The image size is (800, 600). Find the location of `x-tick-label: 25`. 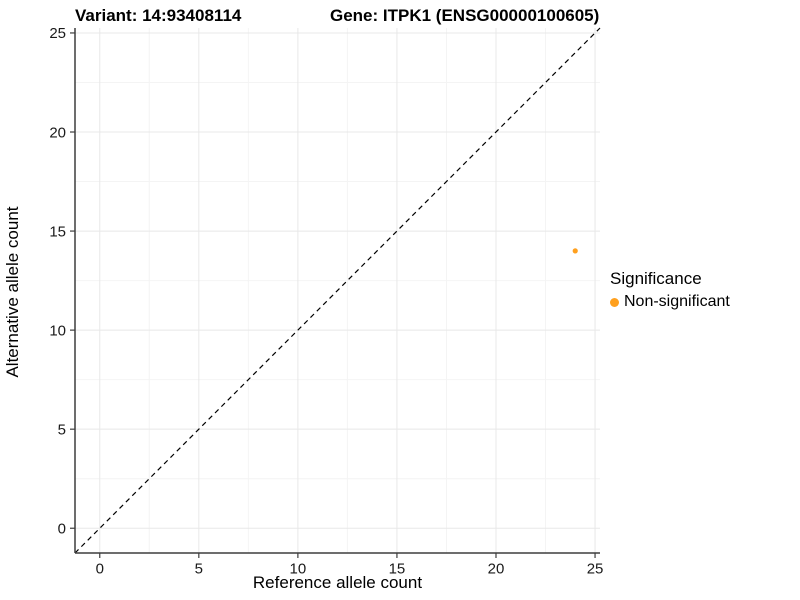

x-tick-label: 25 is located at coordinates (595, 568).